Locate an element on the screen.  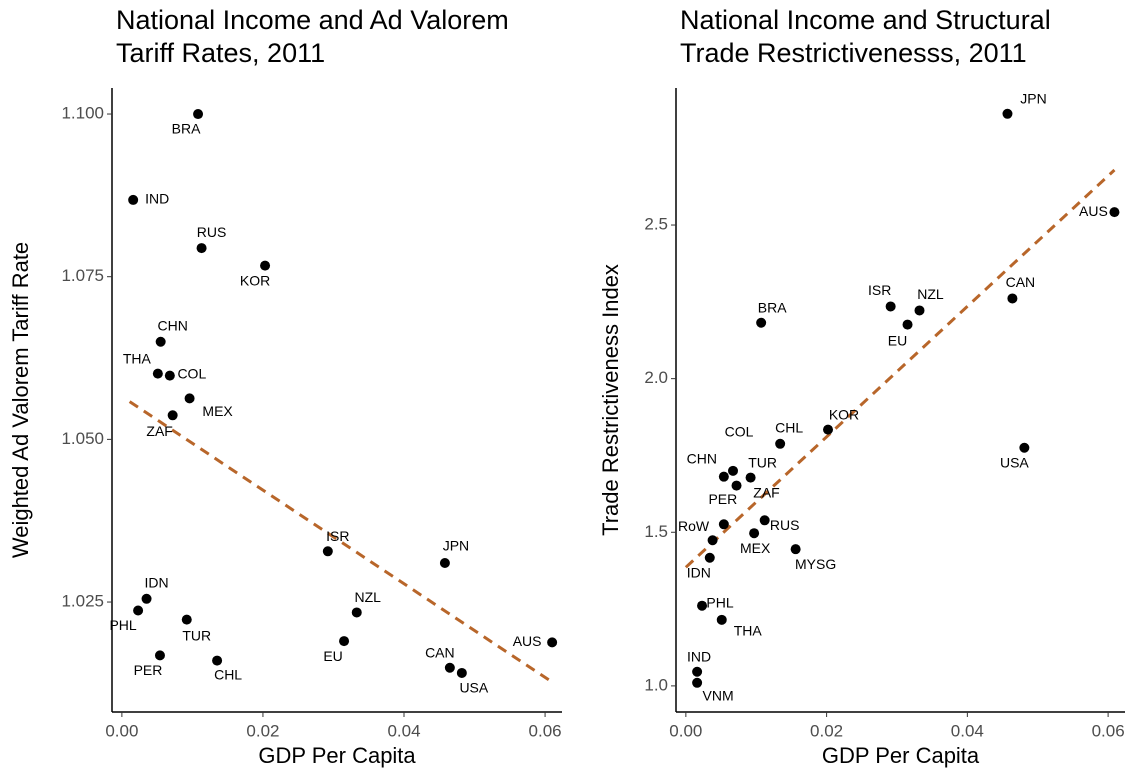
point-label: EU is located at coordinates (897, 340).